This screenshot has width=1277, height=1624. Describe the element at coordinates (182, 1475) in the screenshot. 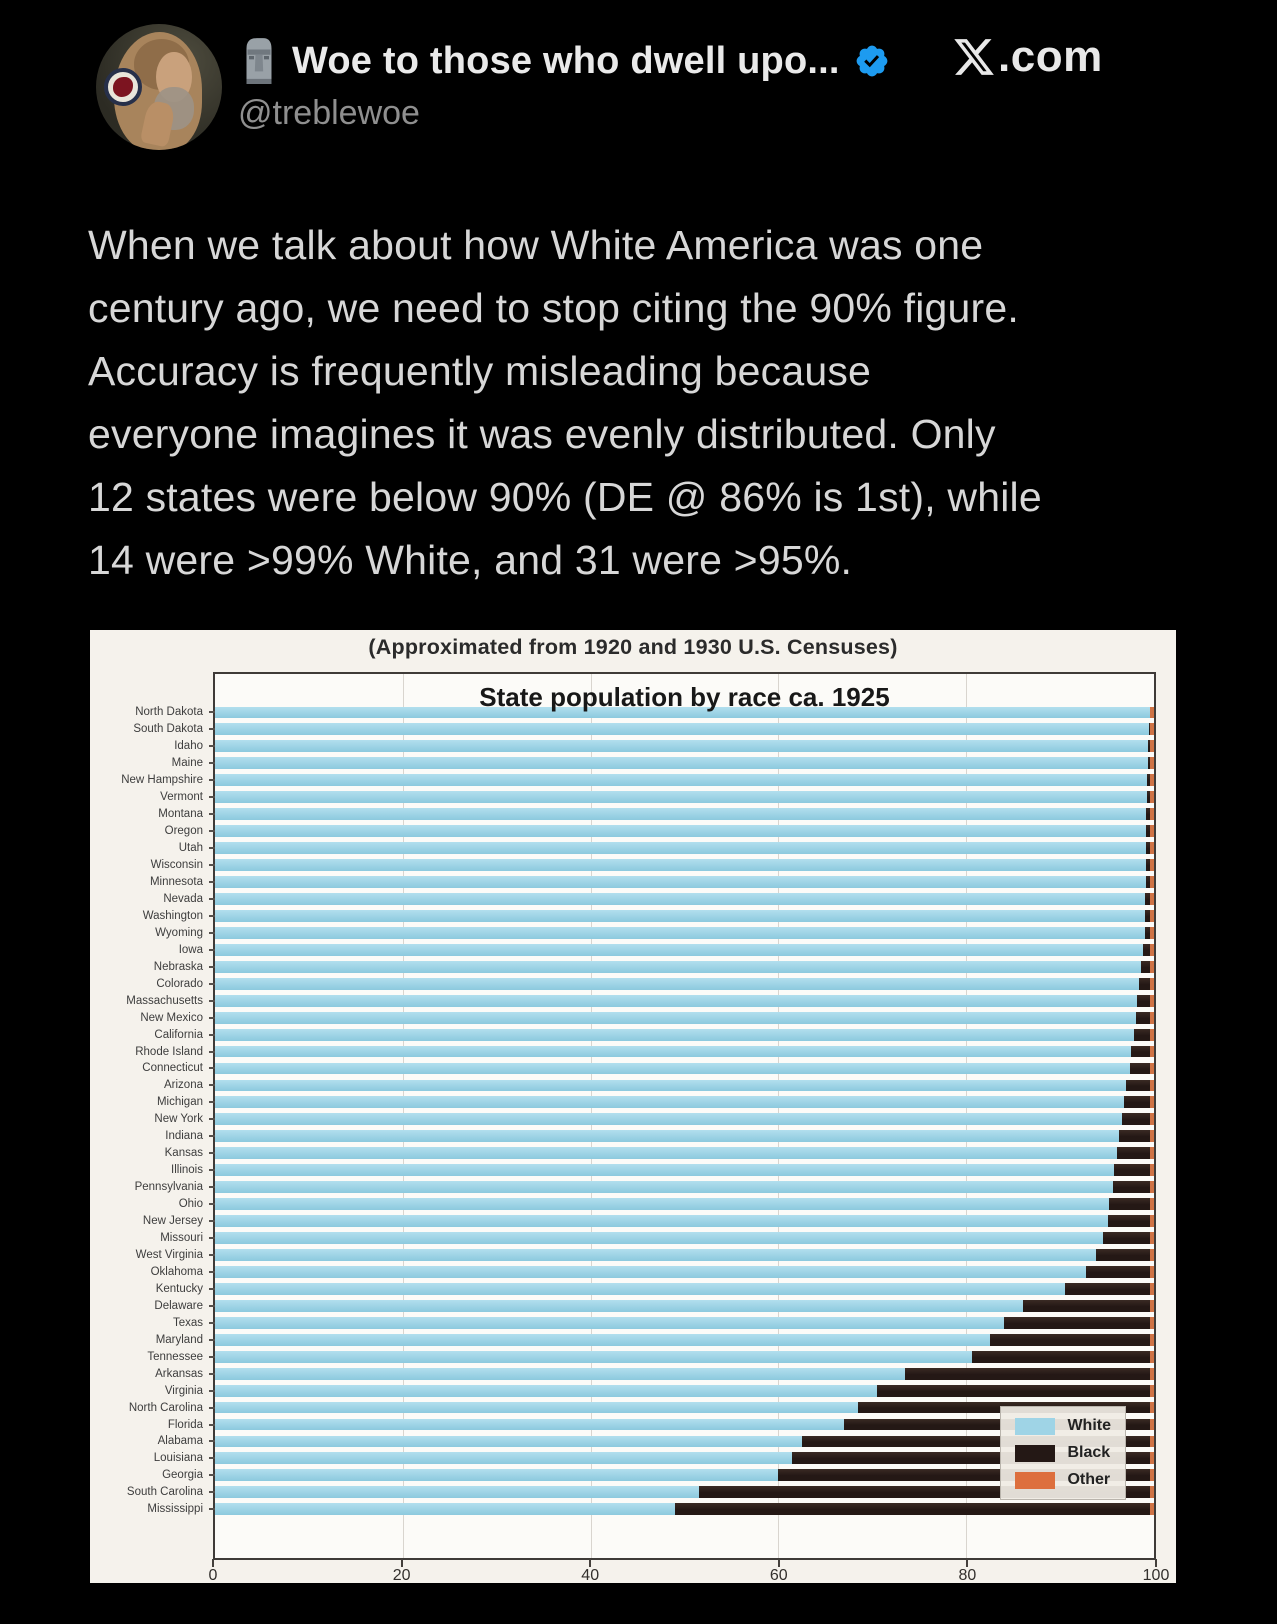

I see `state-label: Georgia` at that location.